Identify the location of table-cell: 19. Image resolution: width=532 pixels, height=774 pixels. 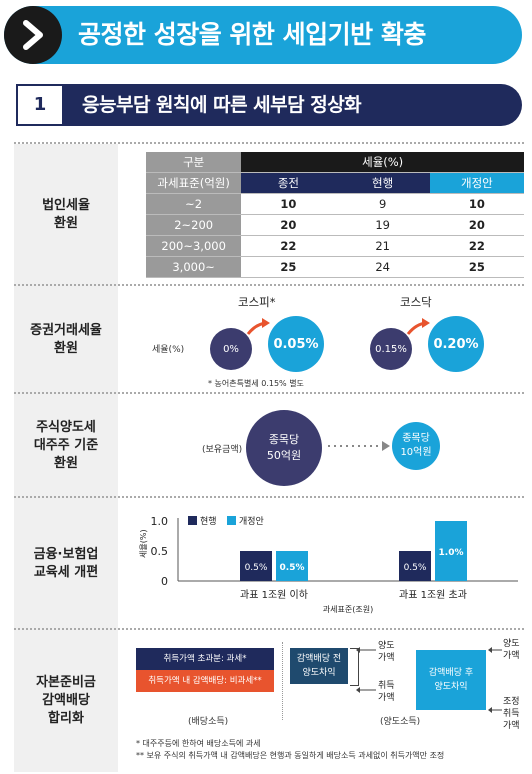
(382, 225).